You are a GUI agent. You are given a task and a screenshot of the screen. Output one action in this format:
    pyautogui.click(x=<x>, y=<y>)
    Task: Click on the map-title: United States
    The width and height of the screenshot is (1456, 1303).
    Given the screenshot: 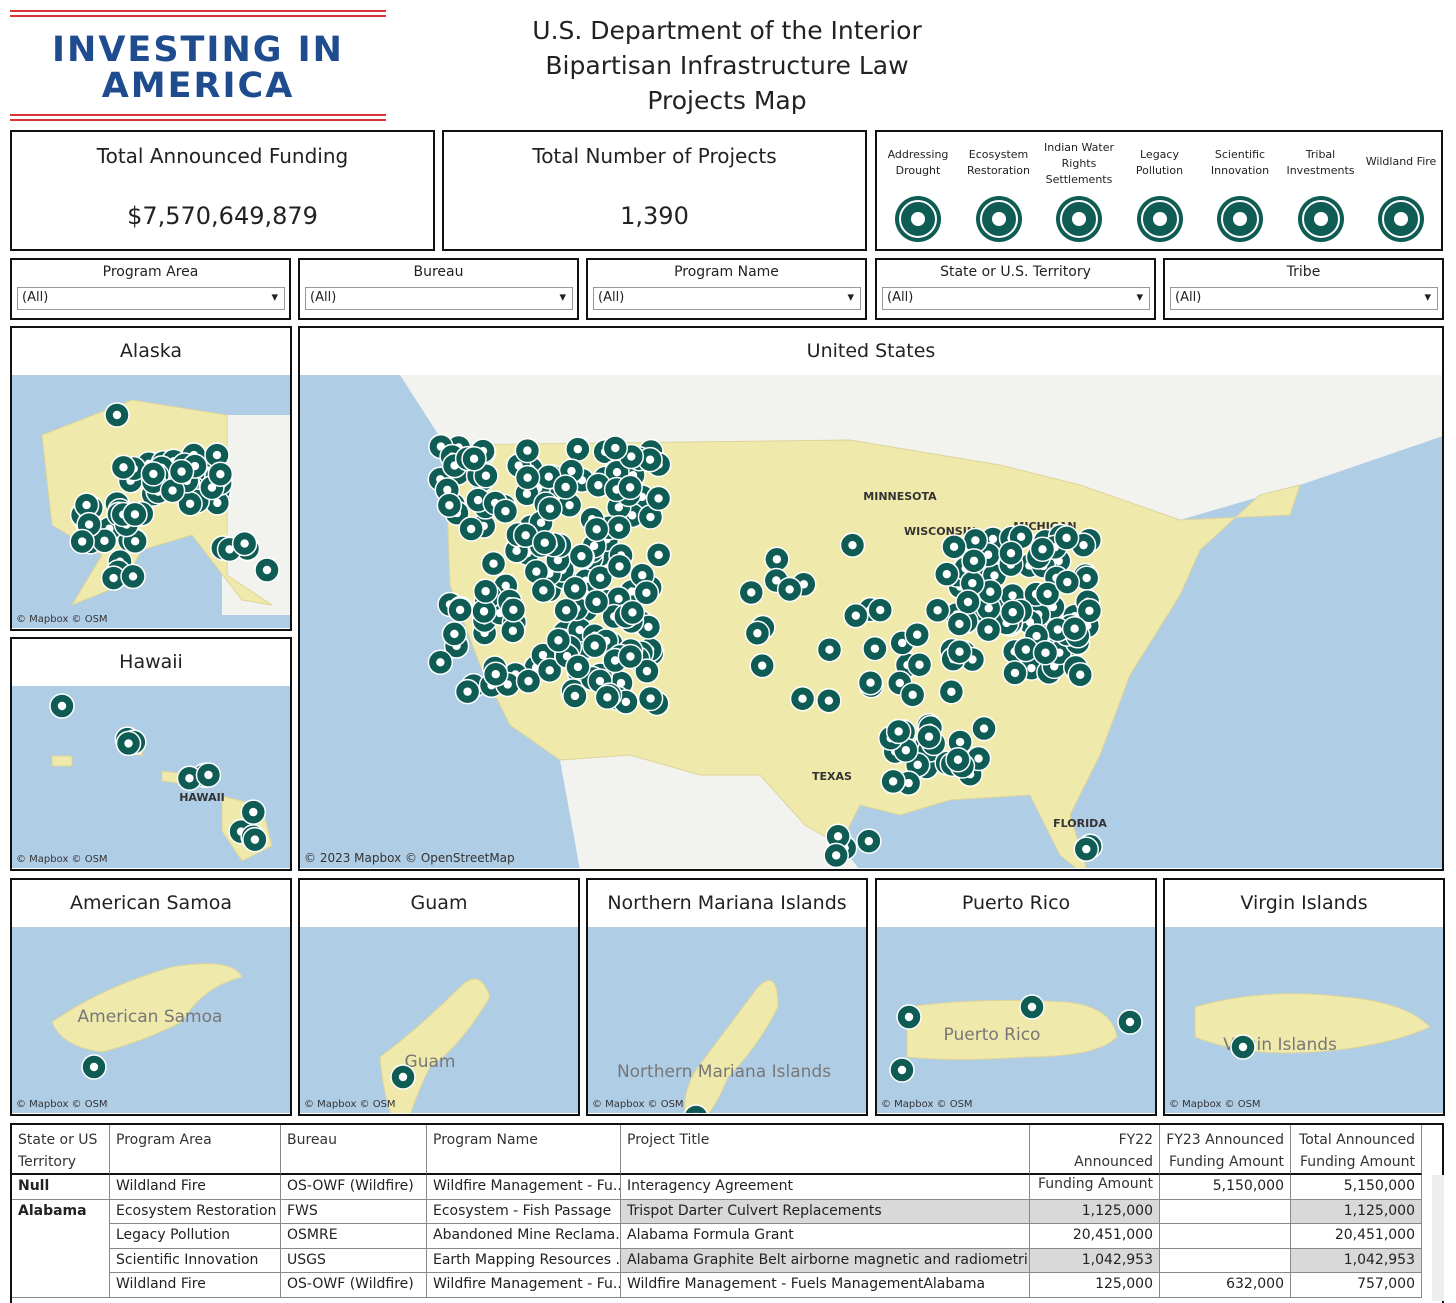 What is the action you would take?
    pyautogui.click(x=871, y=351)
    